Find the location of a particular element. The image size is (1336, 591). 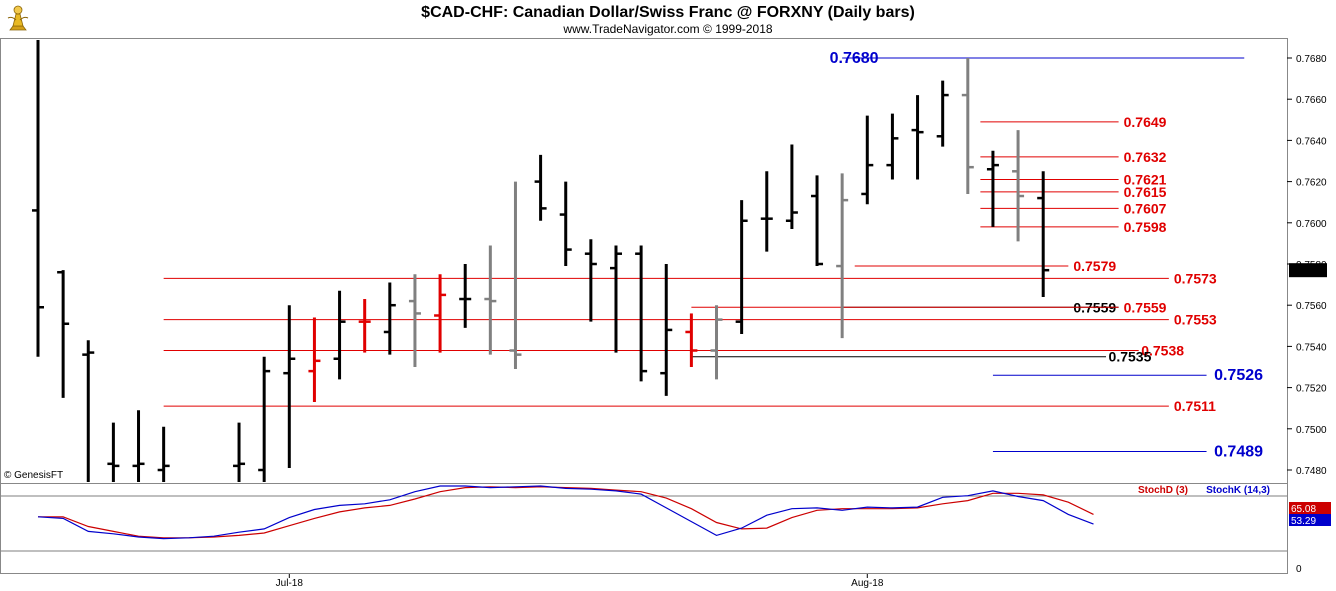

last-price-label: 0.7577 is located at coordinates (1306, 271).